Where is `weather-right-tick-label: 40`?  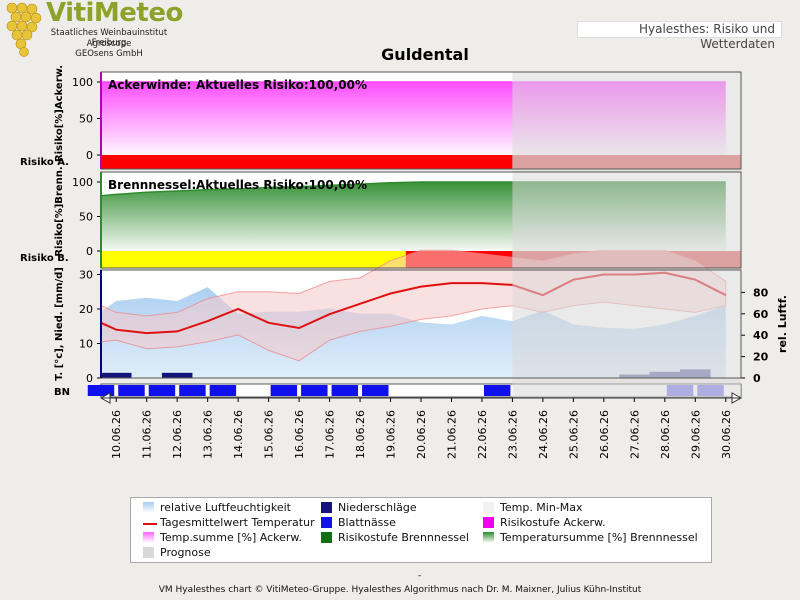 weather-right-tick-label: 40 is located at coordinates (761, 335).